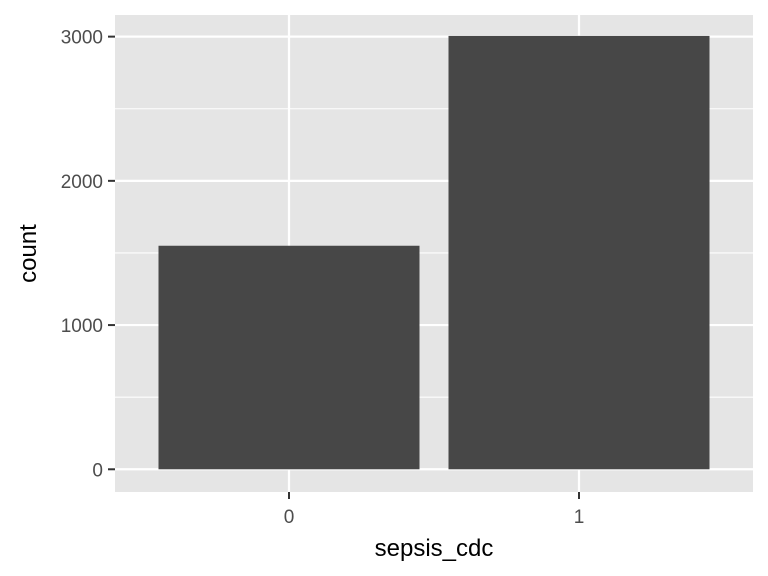 This screenshot has width=768, height=576. I want to click on y-axis: 0 1000 2000 3000, so click(88, 254).